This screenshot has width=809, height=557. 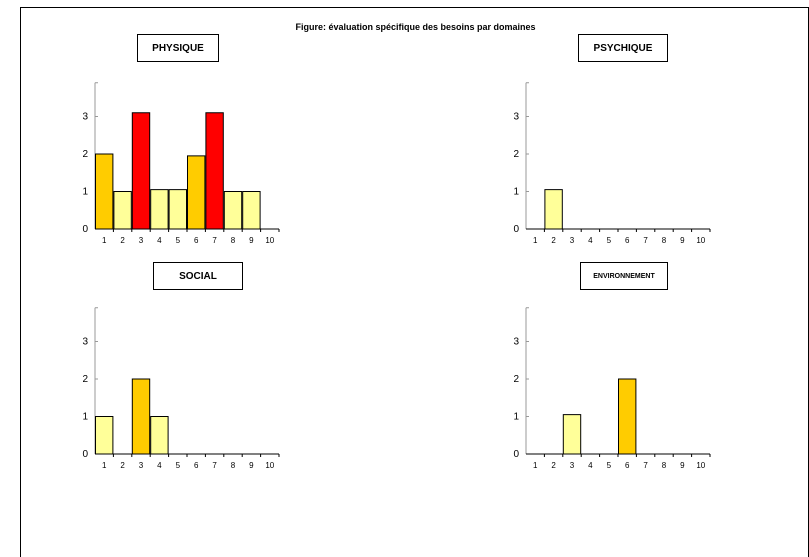 What do you see at coordinates (85, 229) in the screenshot?
I see `y-tick-label-physique-0: 0` at bounding box center [85, 229].